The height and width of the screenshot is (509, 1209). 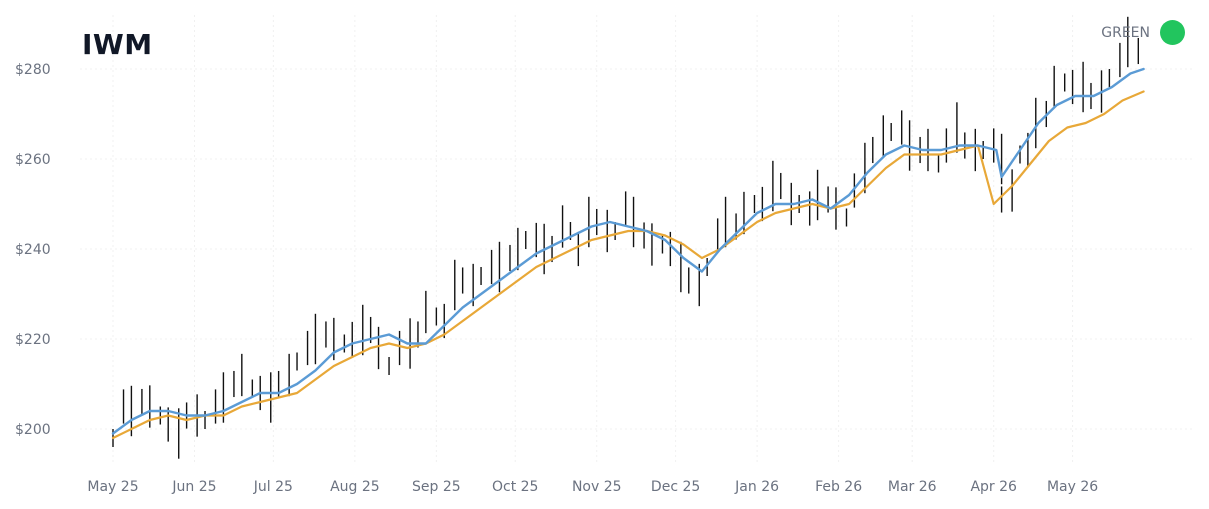 What do you see at coordinates (756, 487) in the screenshot?
I see `x-tick-label: Jan 26` at bounding box center [756, 487].